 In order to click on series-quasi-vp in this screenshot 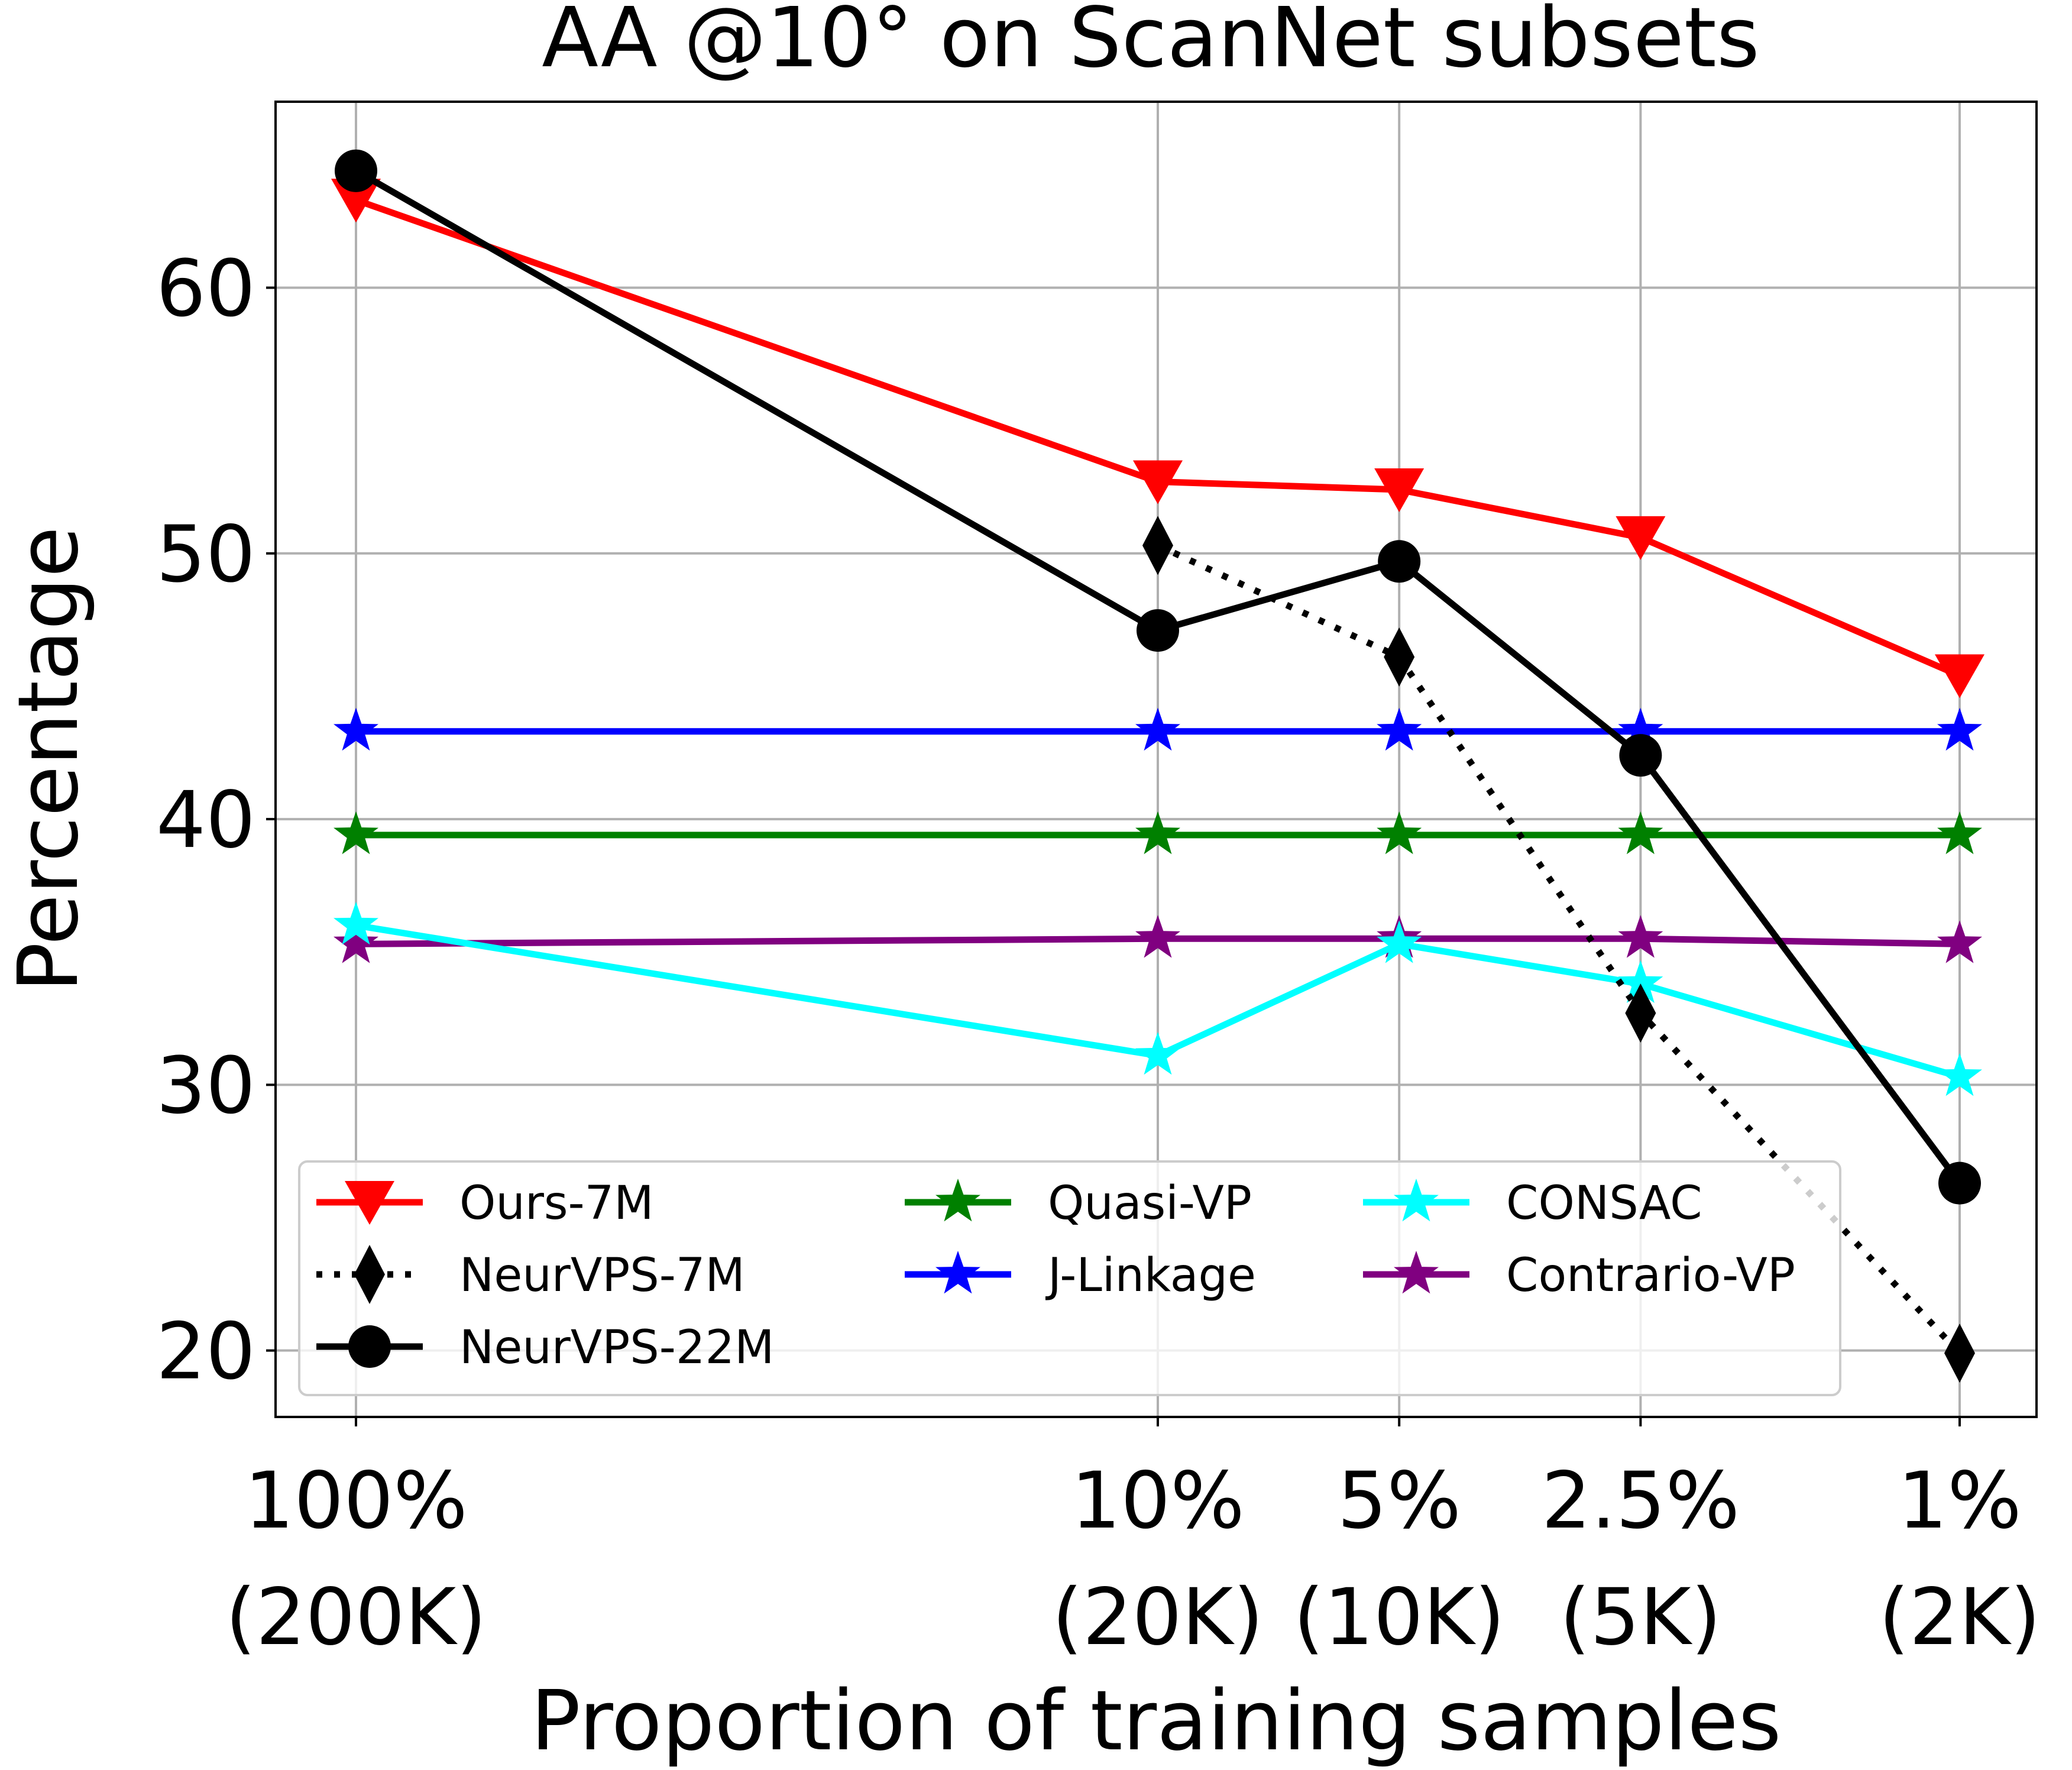, I will do `click(1158, 833)`.